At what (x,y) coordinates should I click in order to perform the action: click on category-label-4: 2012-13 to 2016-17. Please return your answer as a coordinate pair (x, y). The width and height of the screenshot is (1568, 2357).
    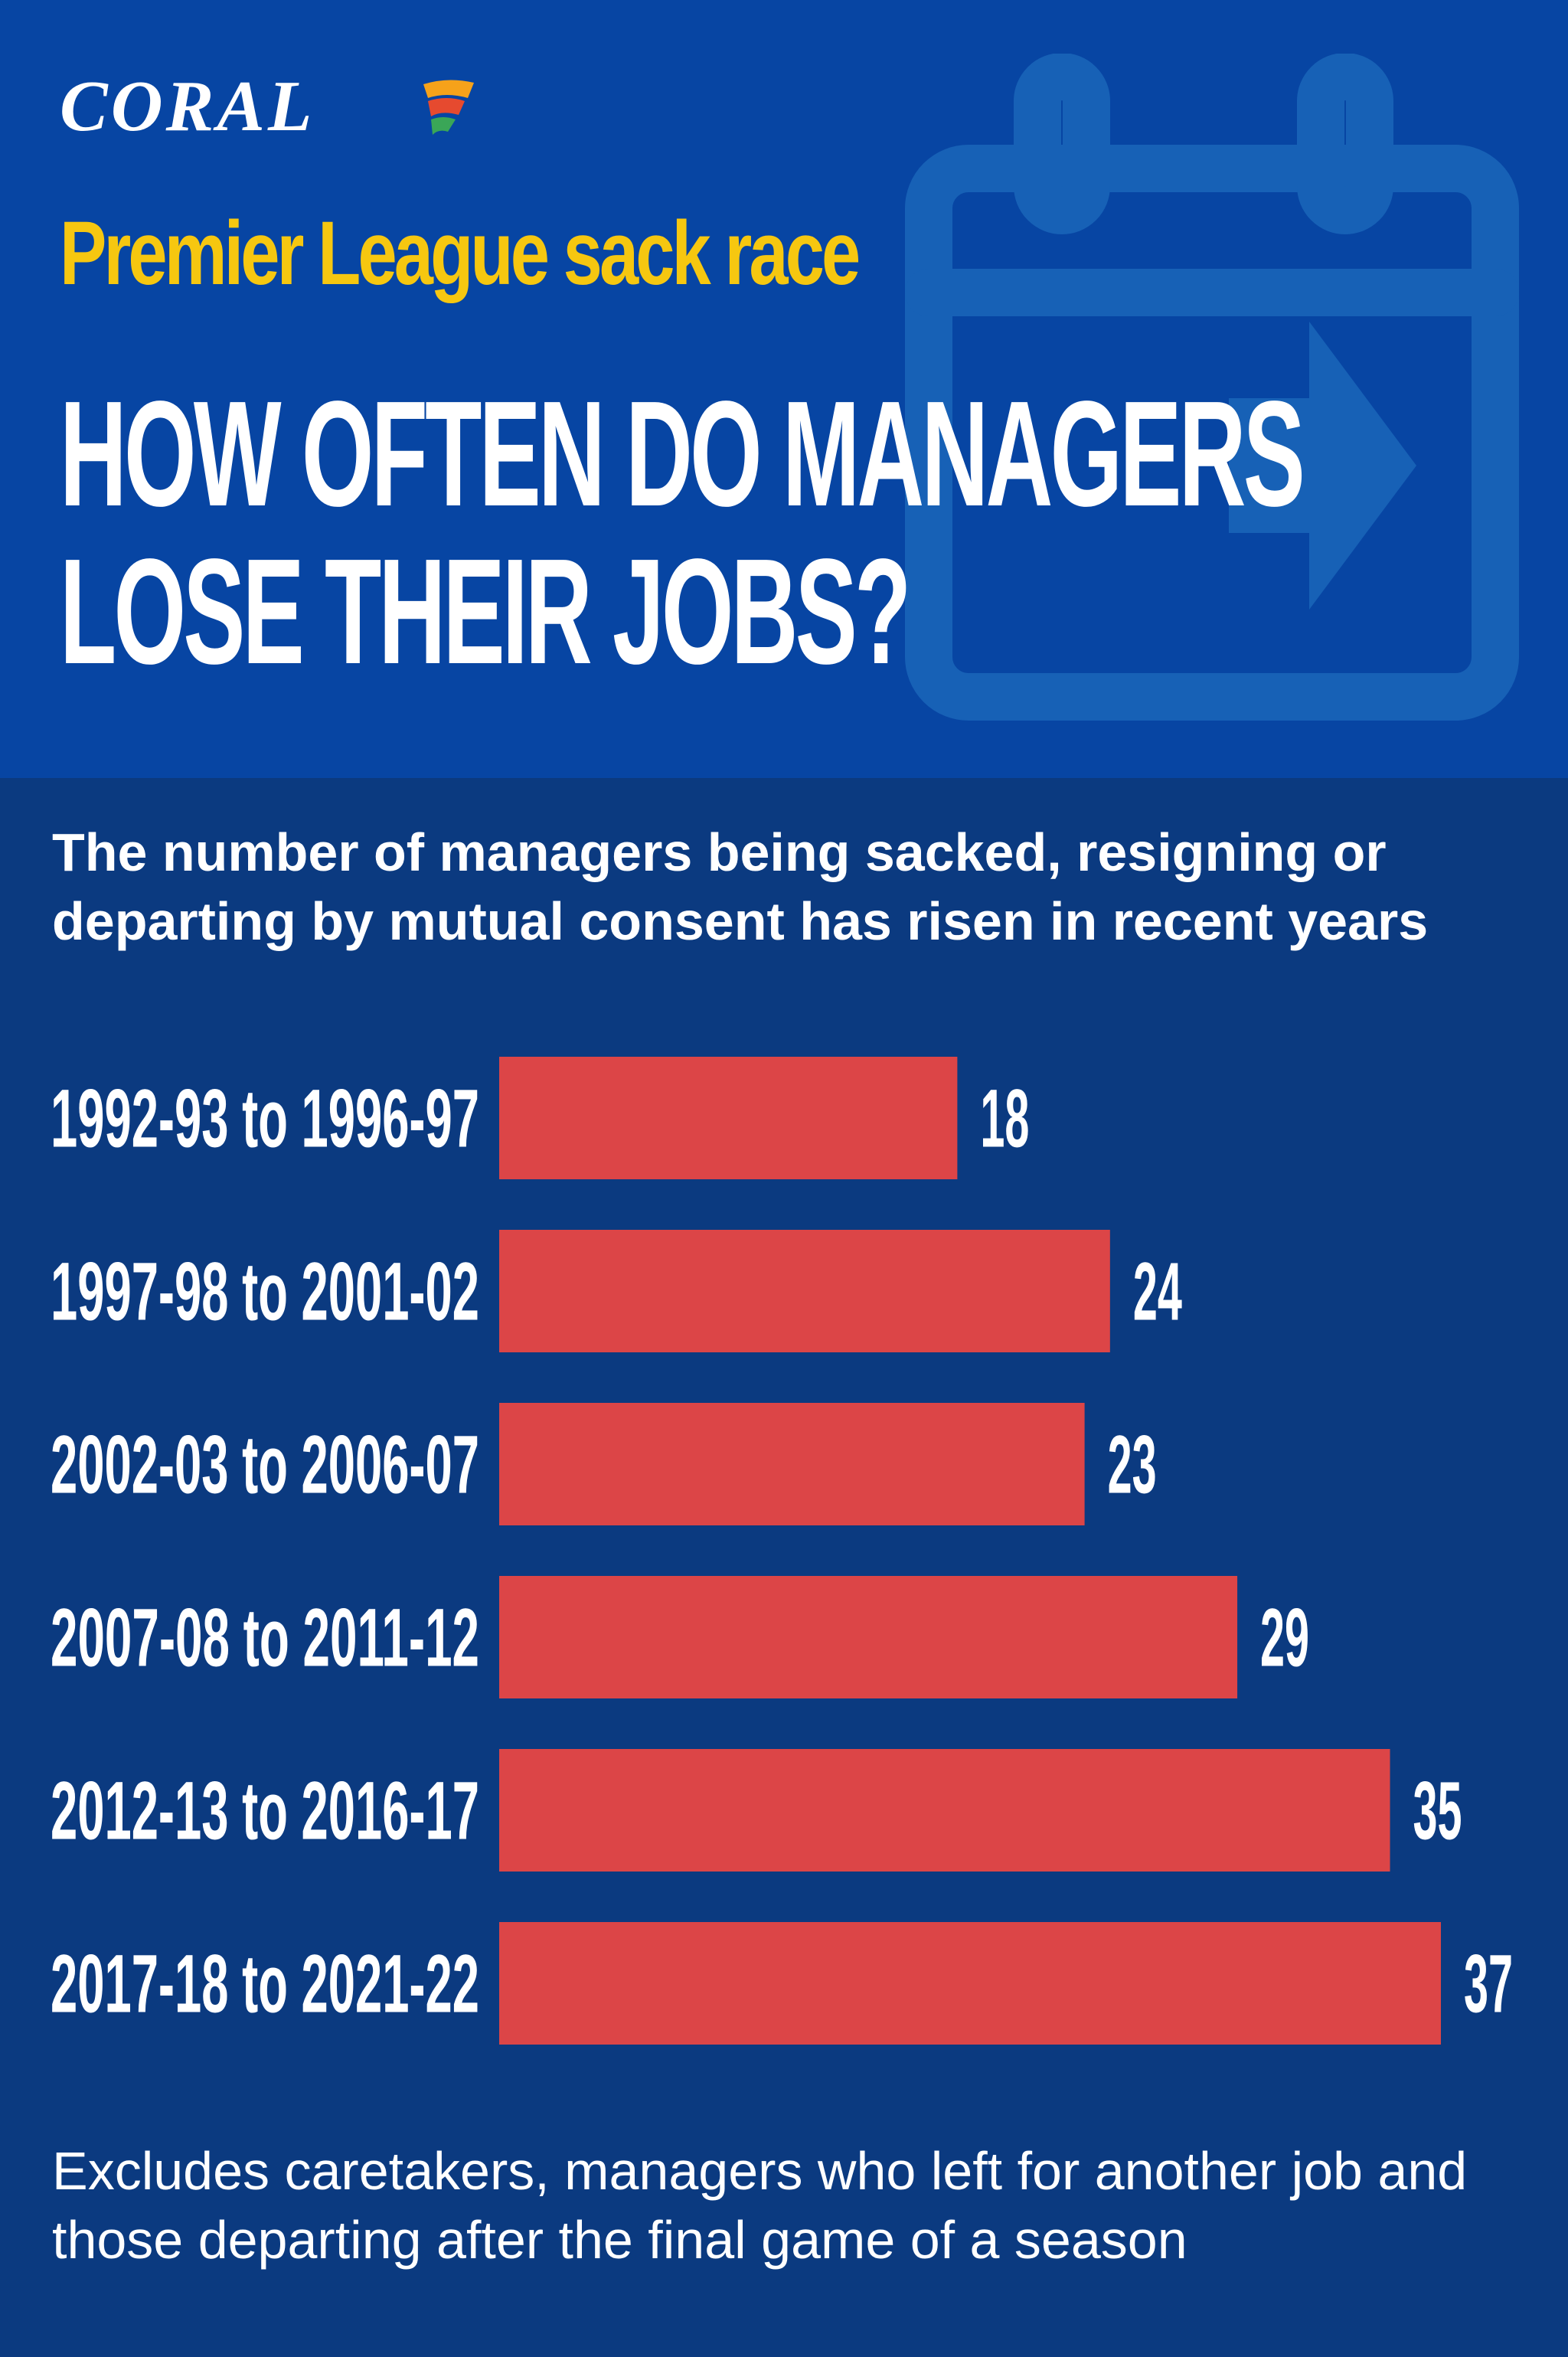
    Looking at the image, I should click on (265, 1810).